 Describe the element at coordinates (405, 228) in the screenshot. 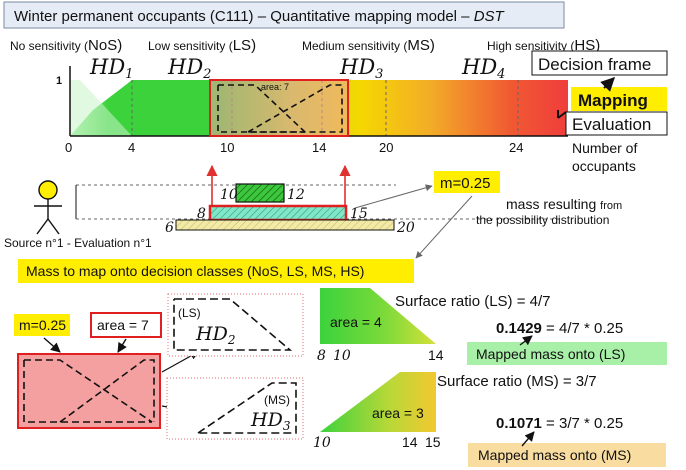

I see `bar-base-right-value: 20` at that location.